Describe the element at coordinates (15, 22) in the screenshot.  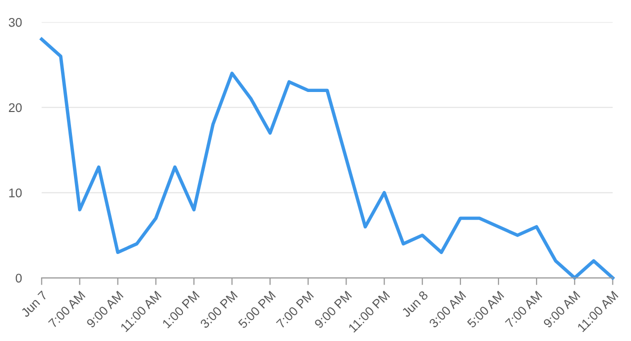
I see `y-tick-label: 30` at that location.